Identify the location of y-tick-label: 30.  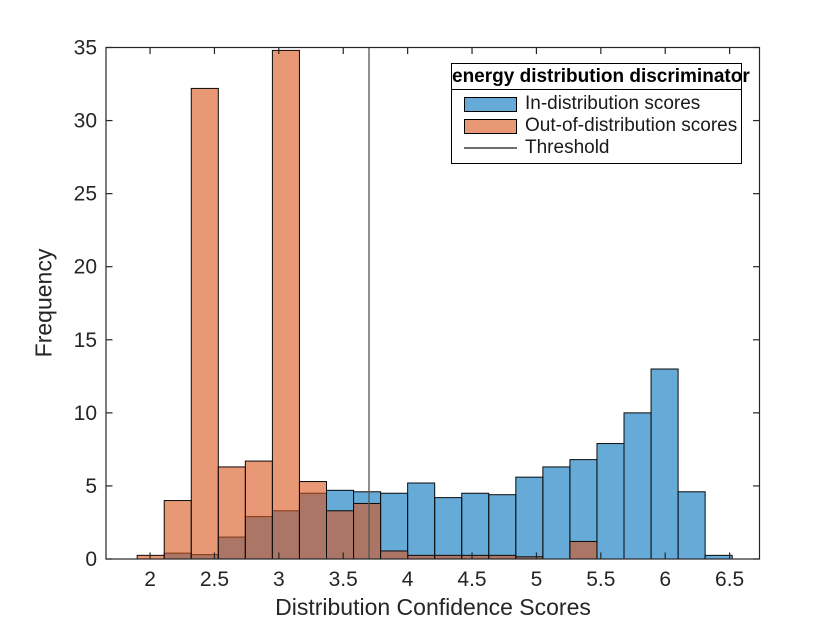
(85, 121).